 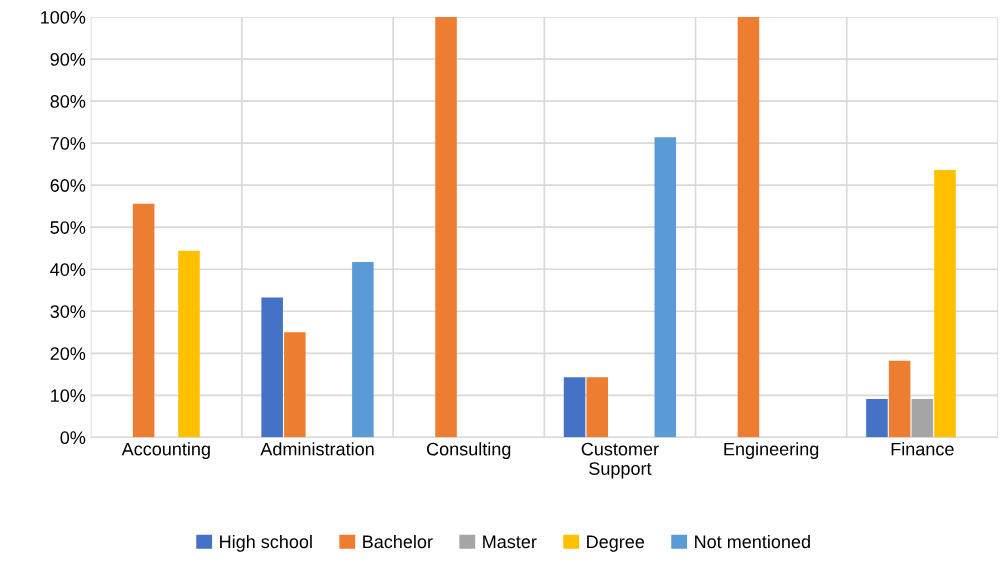 What do you see at coordinates (922, 449) in the screenshot?
I see `x-tick-label: Finance` at bounding box center [922, 449].